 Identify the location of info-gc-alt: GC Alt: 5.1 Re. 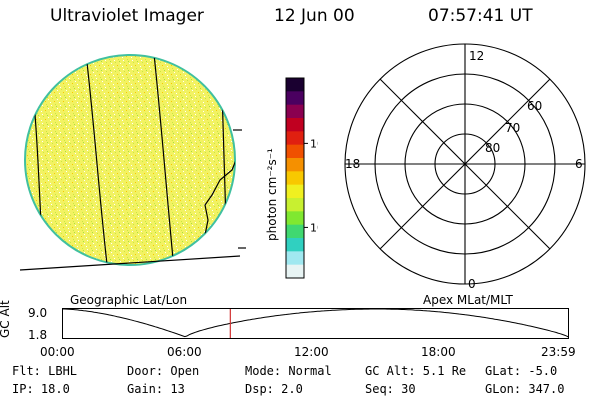
(416, 371).